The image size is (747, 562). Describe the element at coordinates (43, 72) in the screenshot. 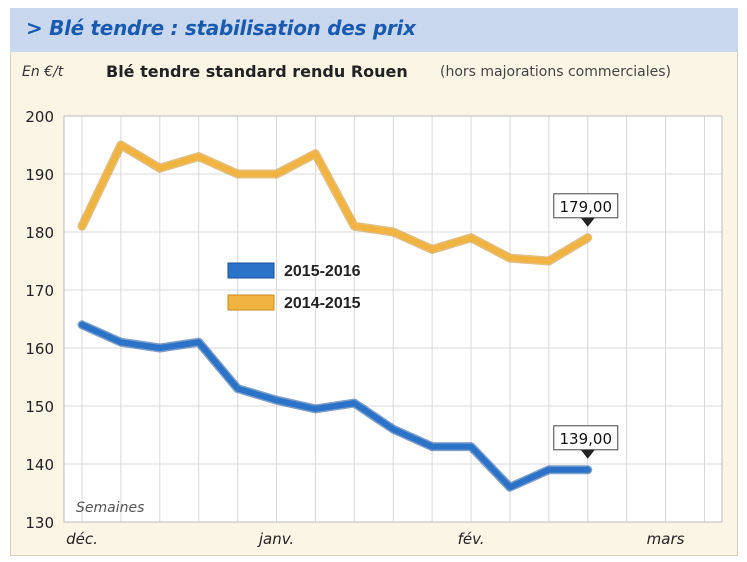

I see `y-axis-unit-label: En €/t` at that location.